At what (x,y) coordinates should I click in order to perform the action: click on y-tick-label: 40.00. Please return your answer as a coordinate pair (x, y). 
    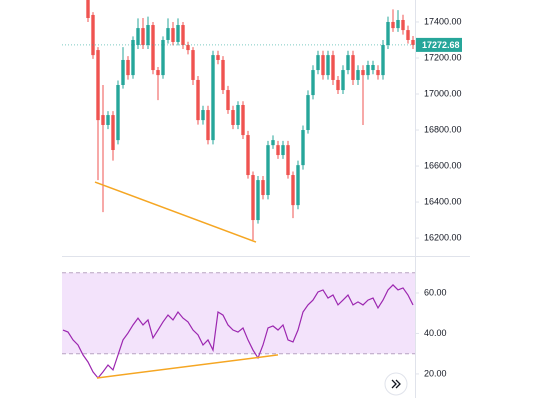
    Looking at the image, I should click on (435, 333).